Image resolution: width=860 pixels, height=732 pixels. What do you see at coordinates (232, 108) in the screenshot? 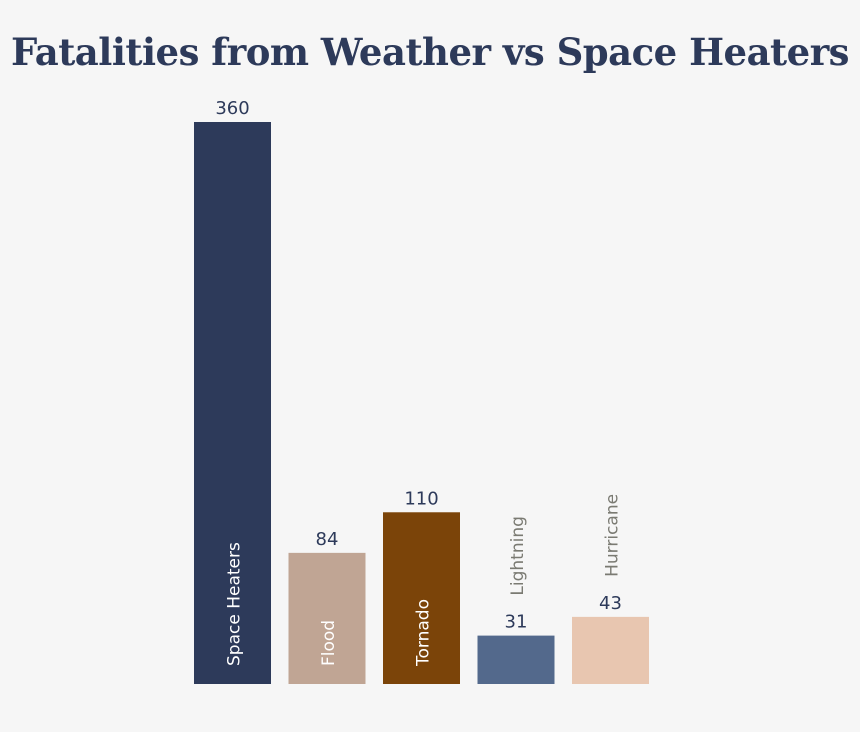
I see `value-label: 360` at bounding box center [232, 108].